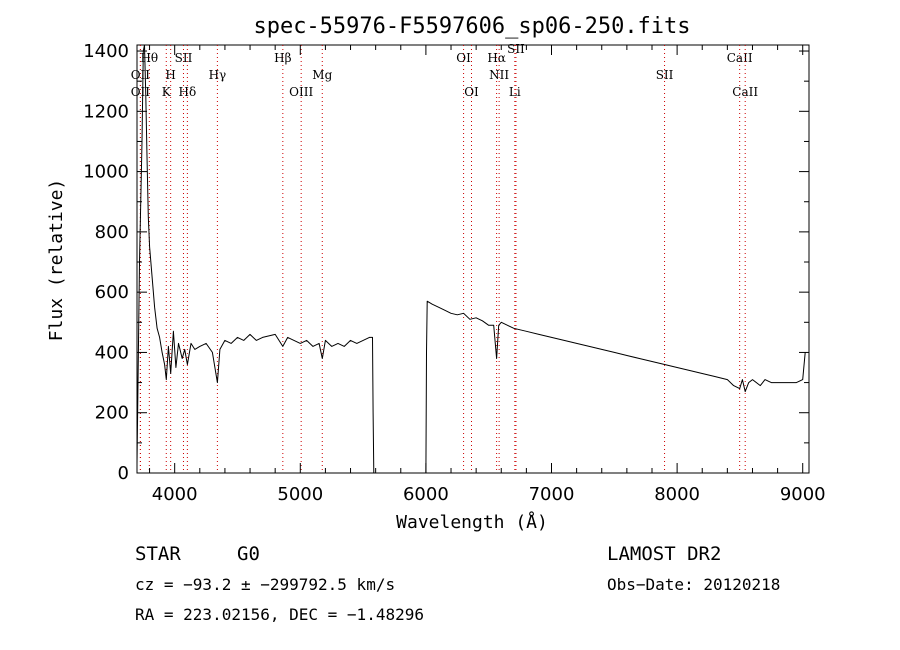 This screenshot has width=900, height=650. Describe the element at coordinates (106, 111) in the screenshot. I see `y-tick-label: 1200` at that location.